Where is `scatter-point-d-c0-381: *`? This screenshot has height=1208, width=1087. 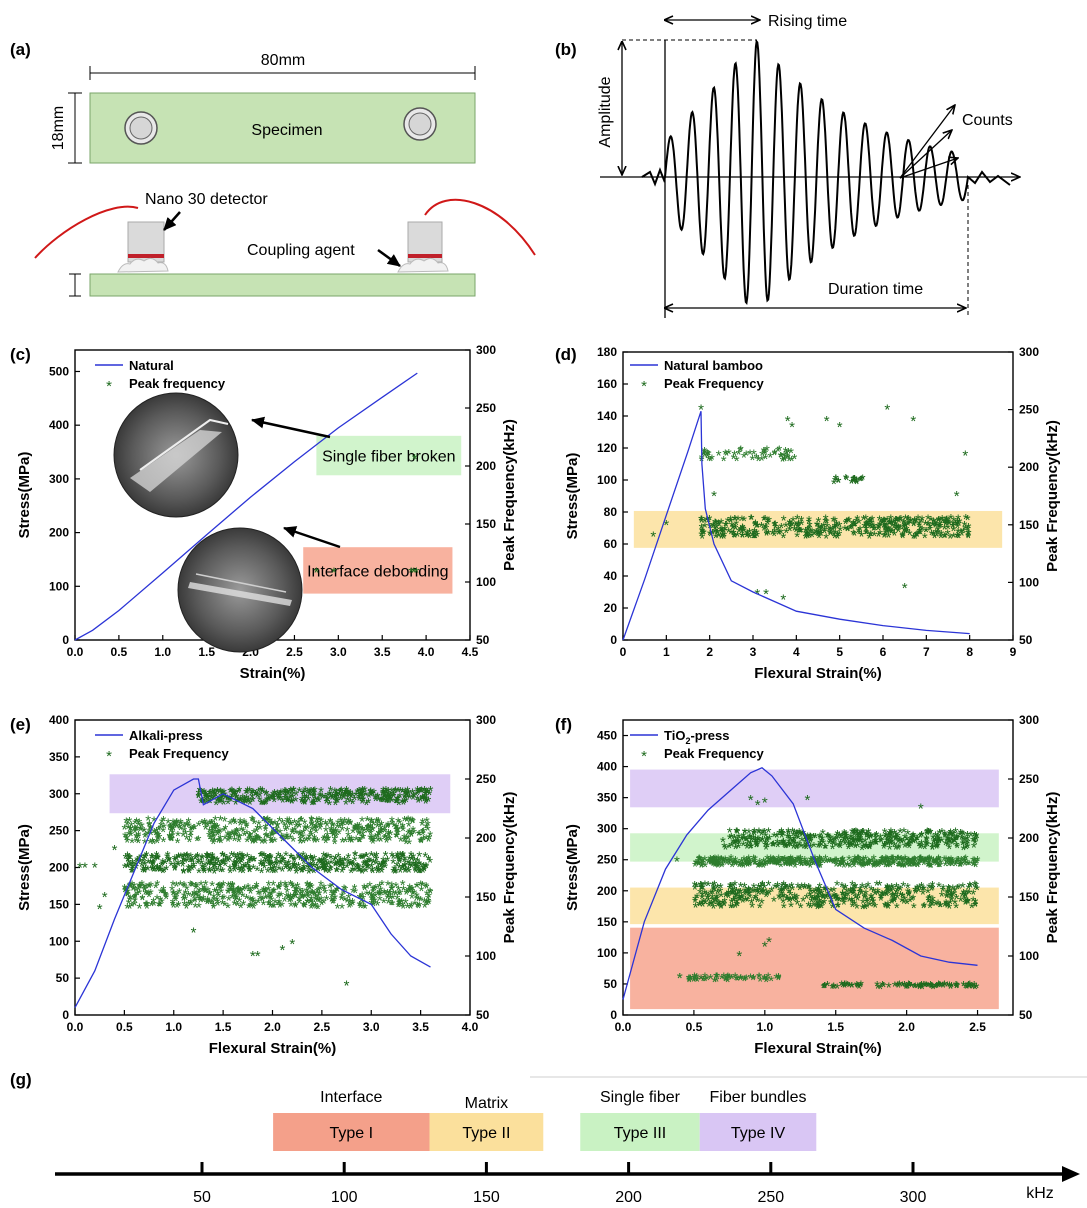 scatter-point-d-c0-381: * is located at coordinates (799, 525).